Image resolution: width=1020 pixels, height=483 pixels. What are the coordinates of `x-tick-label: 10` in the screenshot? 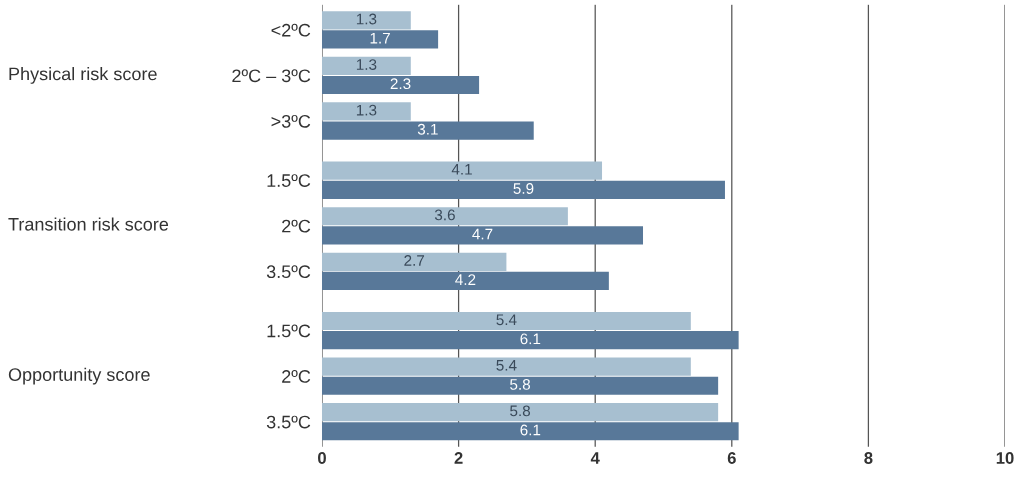 It's located at (1005, 458).